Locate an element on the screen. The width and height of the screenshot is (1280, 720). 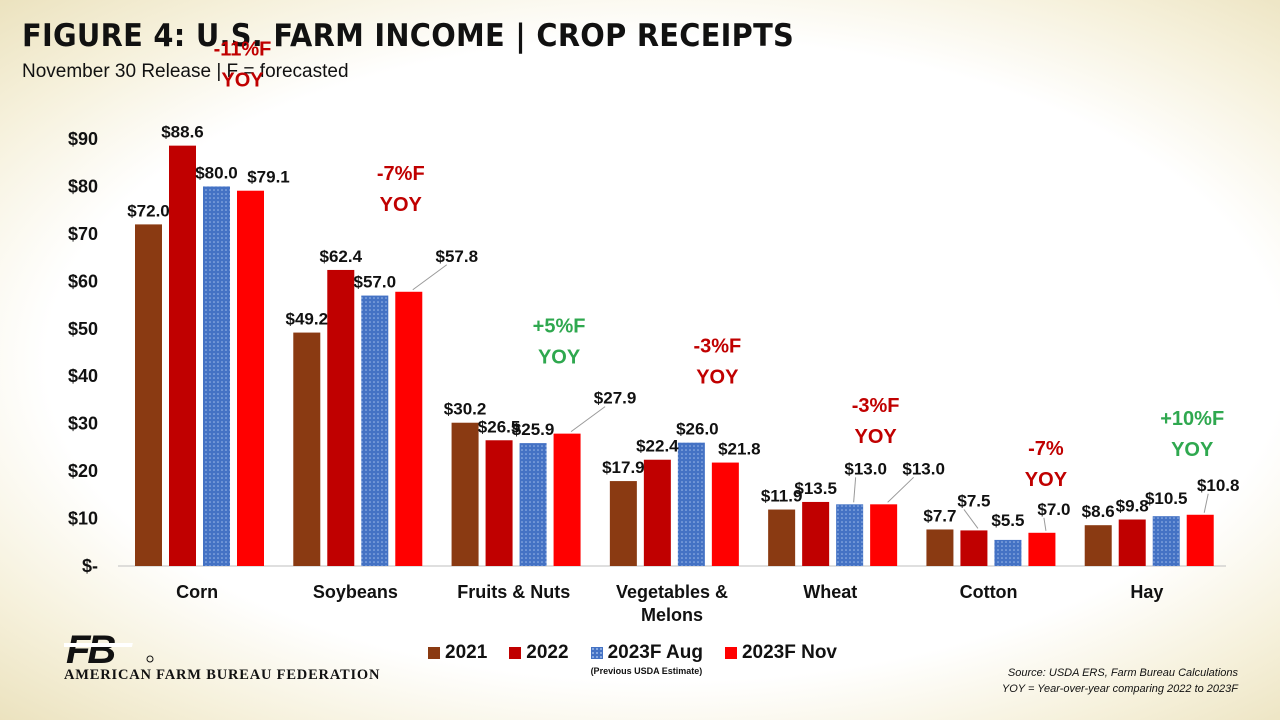
category-label: Wheat is located at coordinates (830, 592).